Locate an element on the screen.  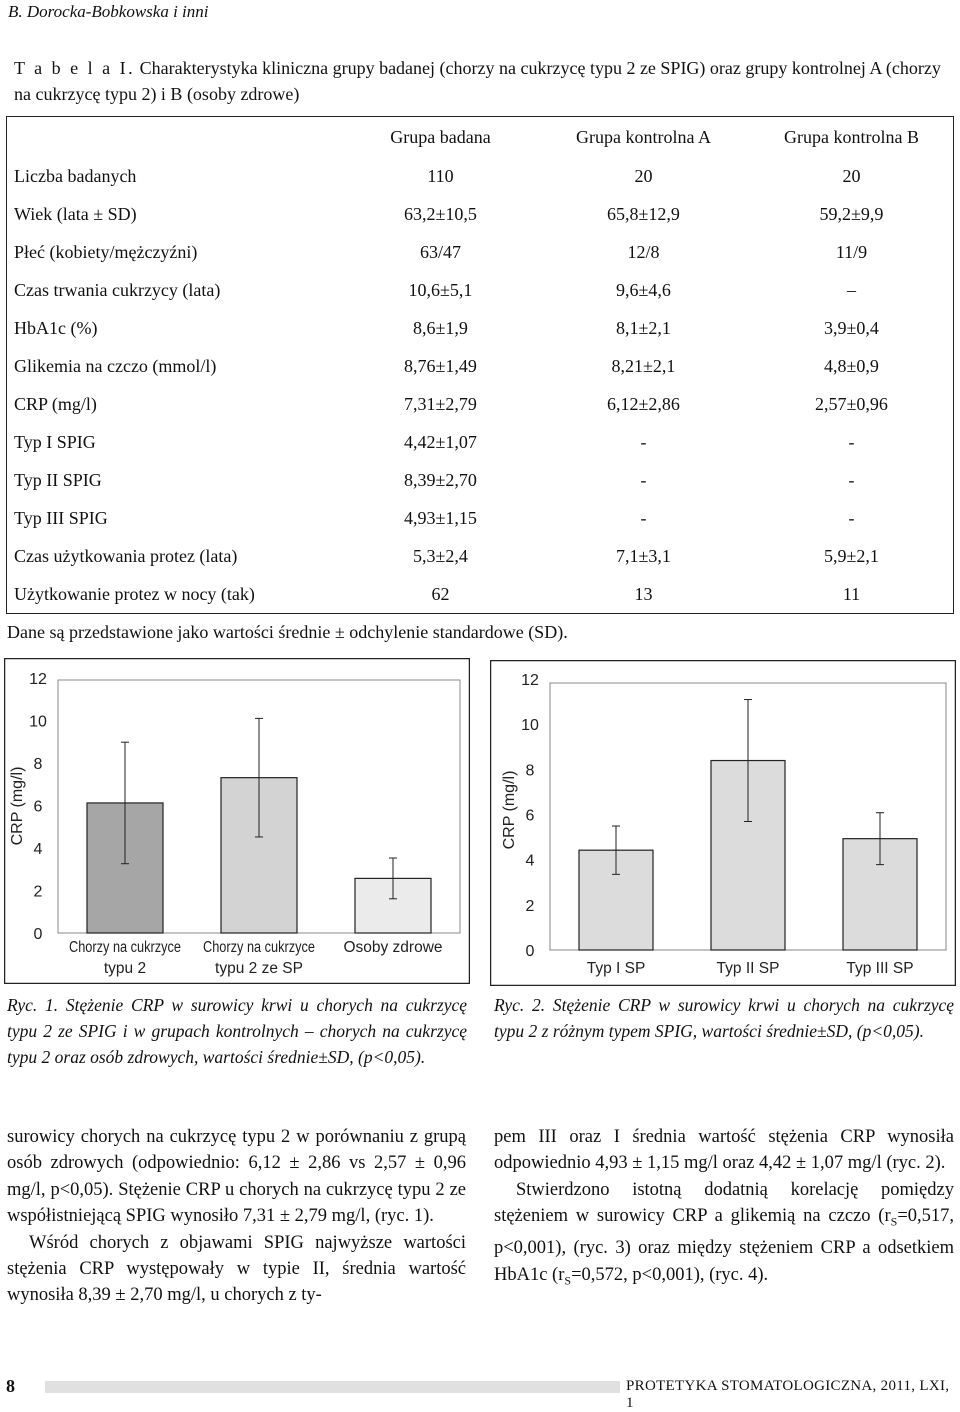
table-cell: 4,42±1,07 is located at coordinates (440, 441).